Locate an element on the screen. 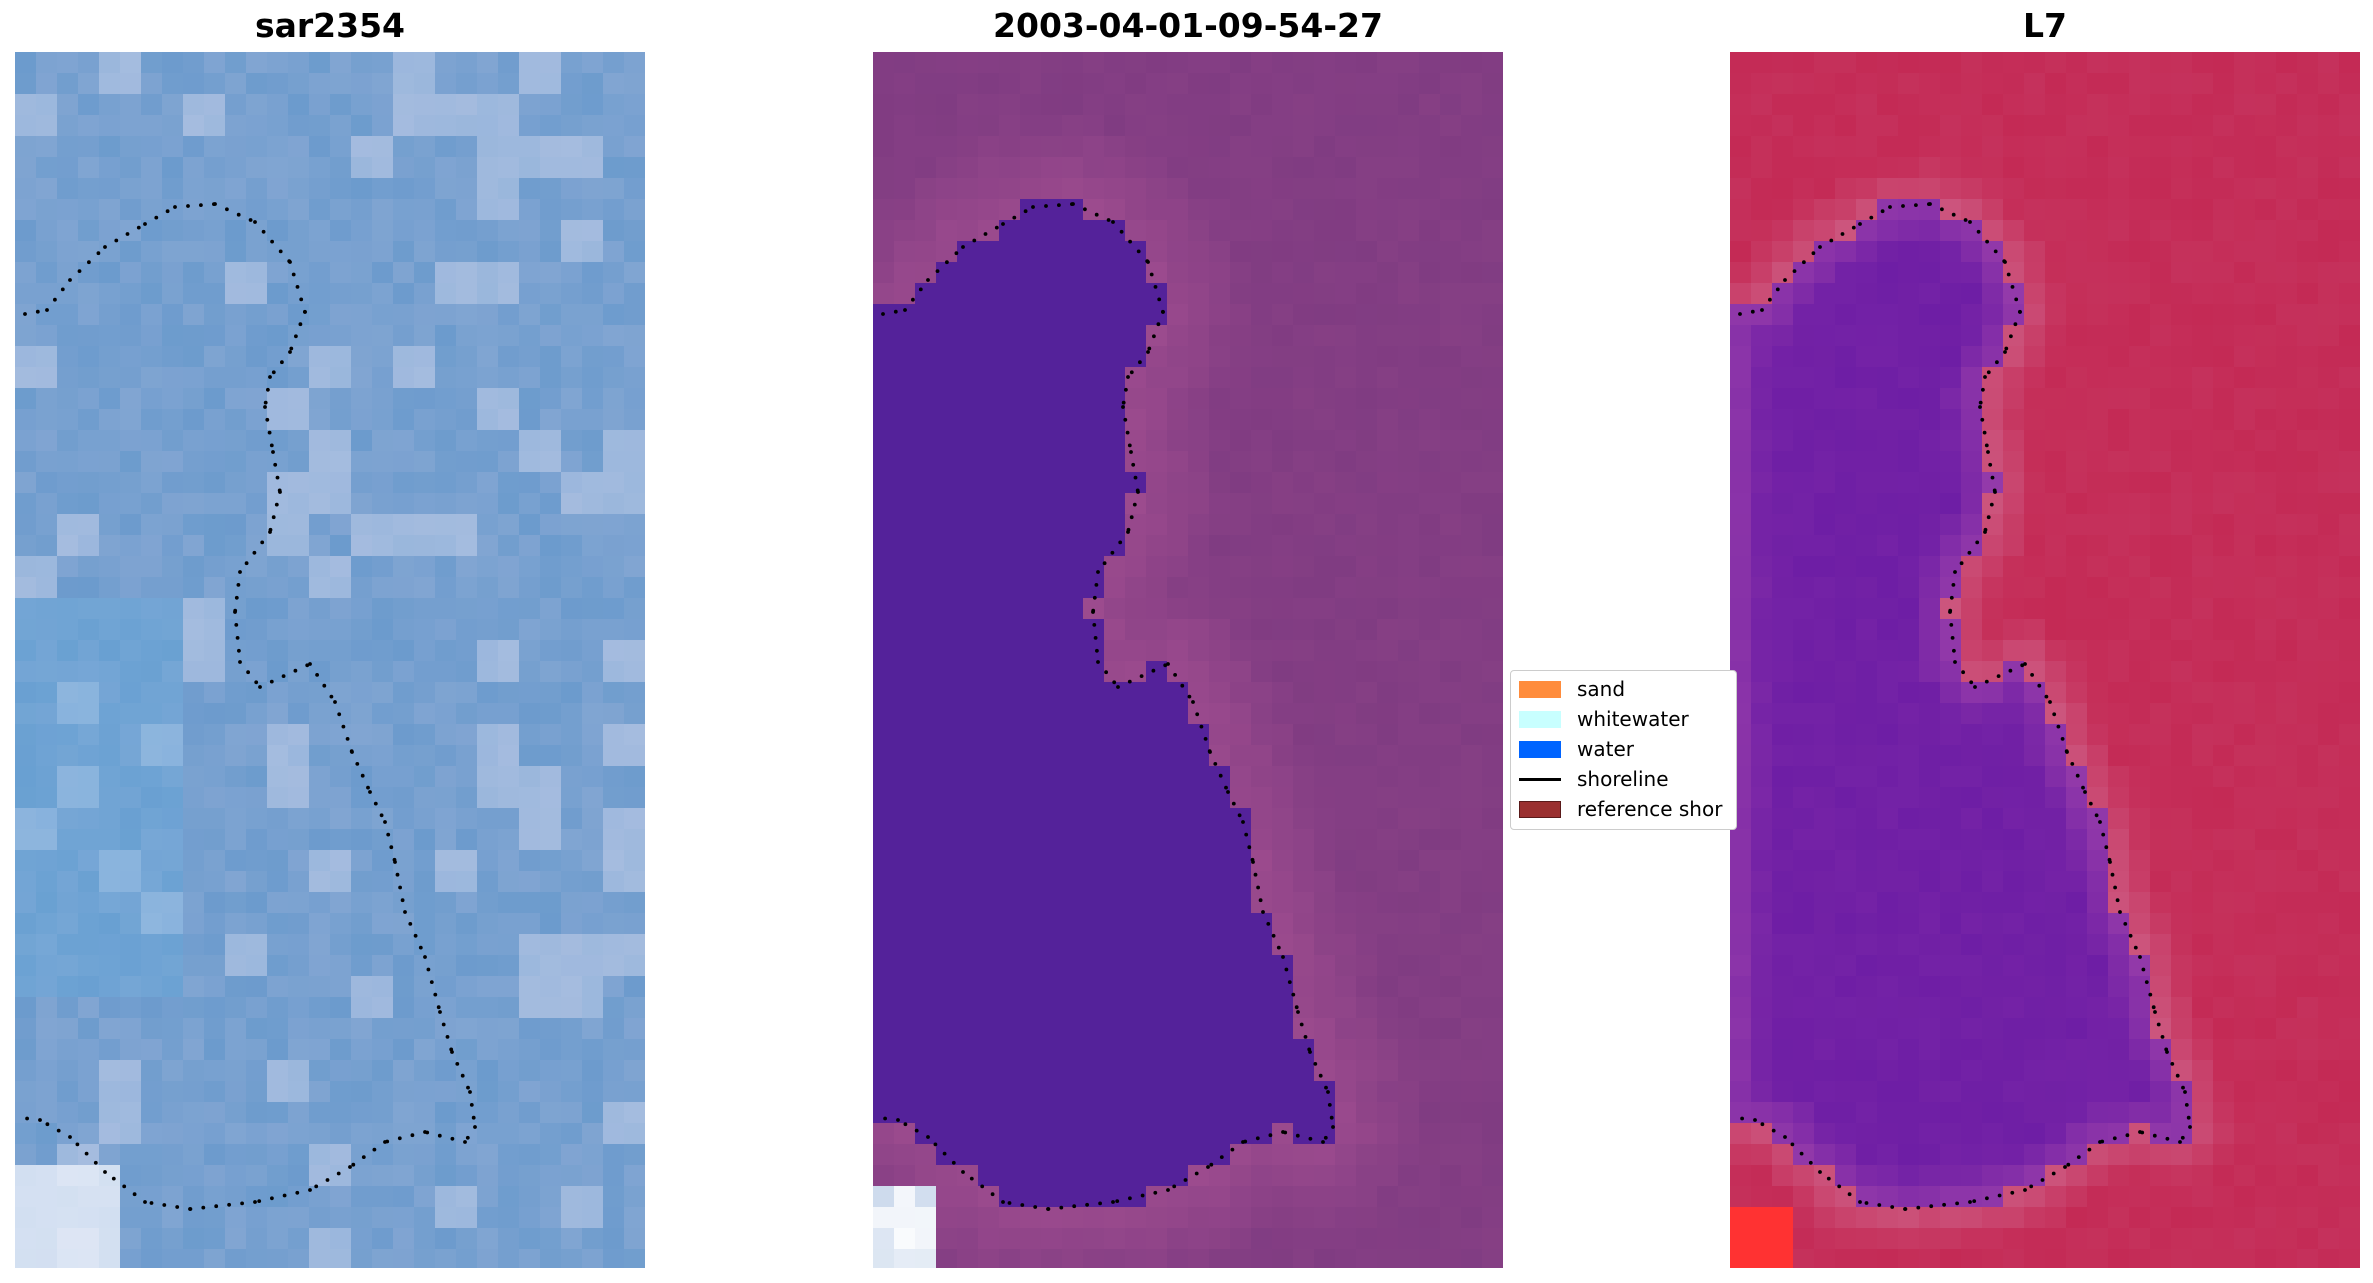 The width and height of the screenshot is (2373, 1283). reference-shoreline-swatch is located at coordinates (1540, 809).